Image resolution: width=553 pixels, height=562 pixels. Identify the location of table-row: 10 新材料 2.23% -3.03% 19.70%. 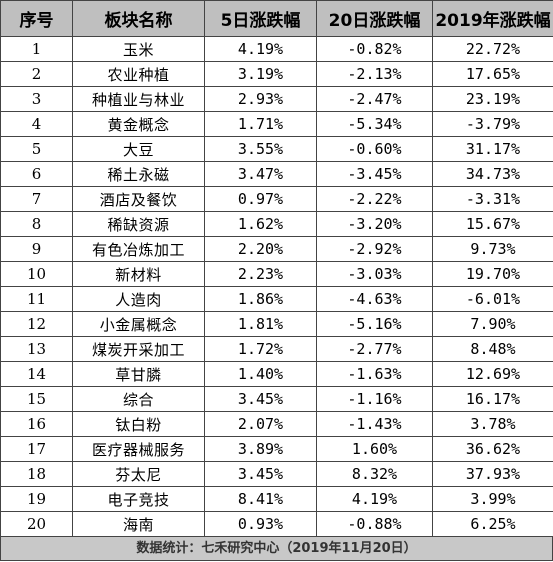
(276, 274).